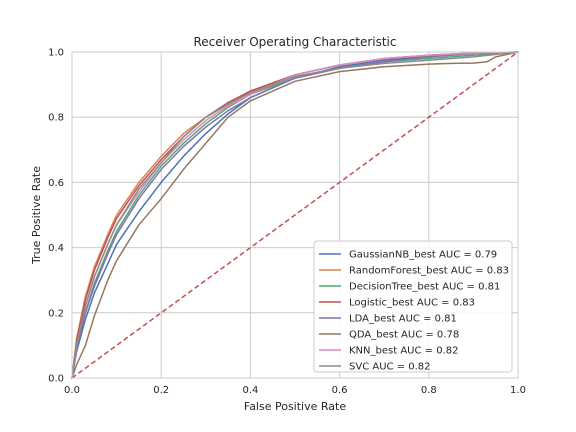 This screenshot has width=576, height=432. Describe the element at coordinates (72, 390) in the screenshot. I see `x-tick-label: 0.0` at that location.